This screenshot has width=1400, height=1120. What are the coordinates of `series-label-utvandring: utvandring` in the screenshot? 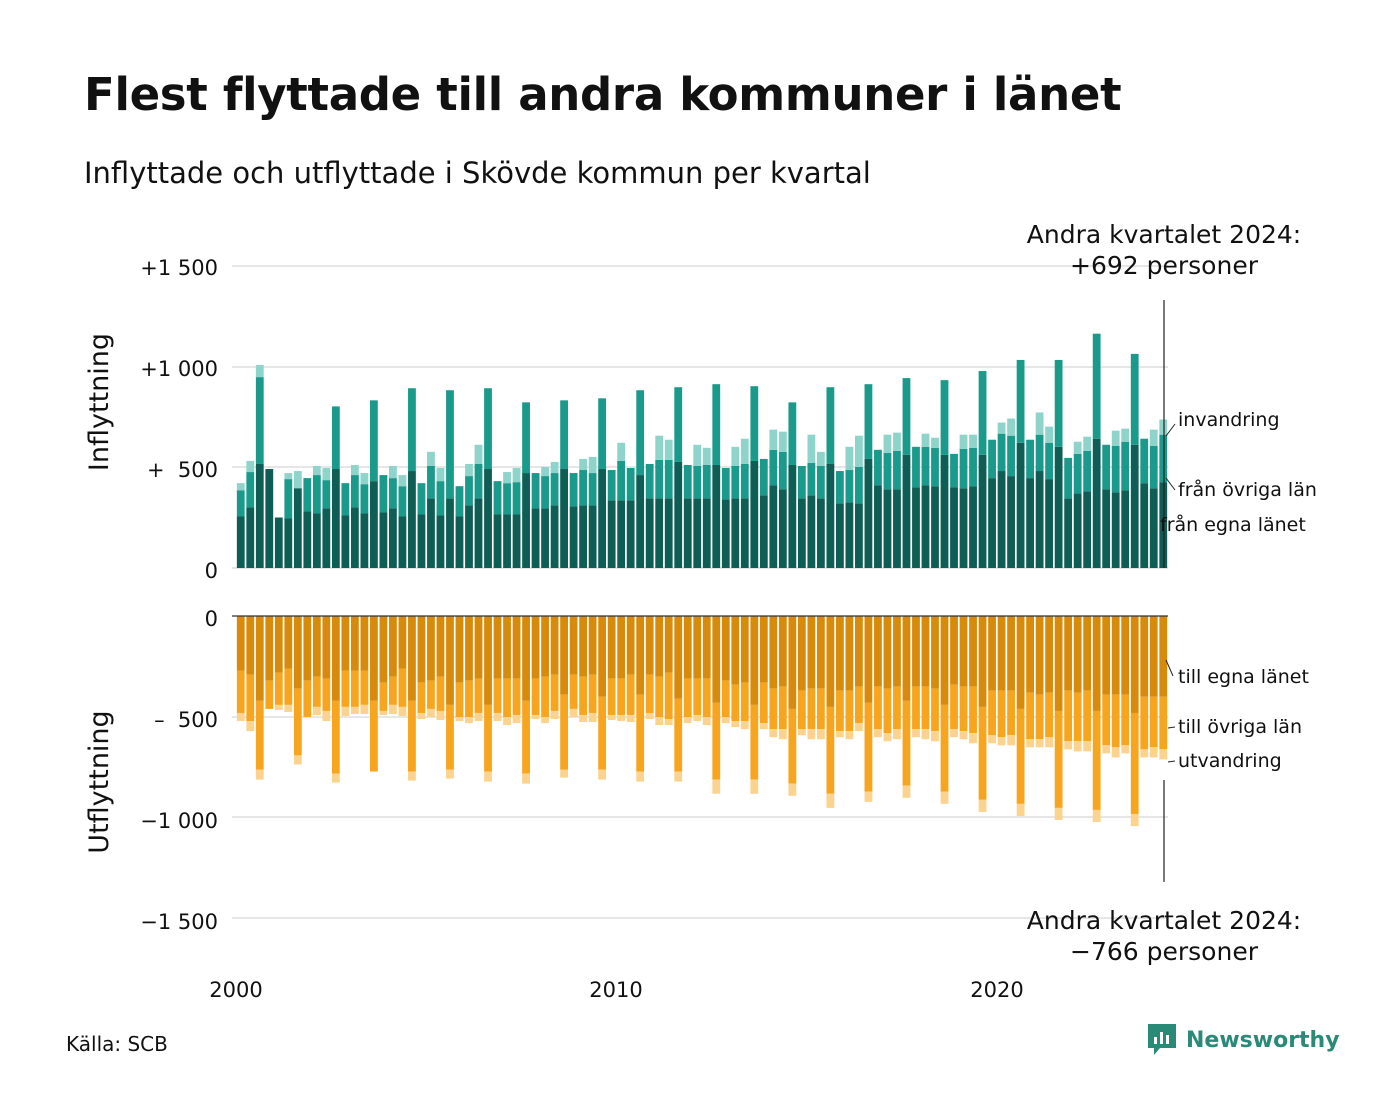 It's located at (1230, 761).